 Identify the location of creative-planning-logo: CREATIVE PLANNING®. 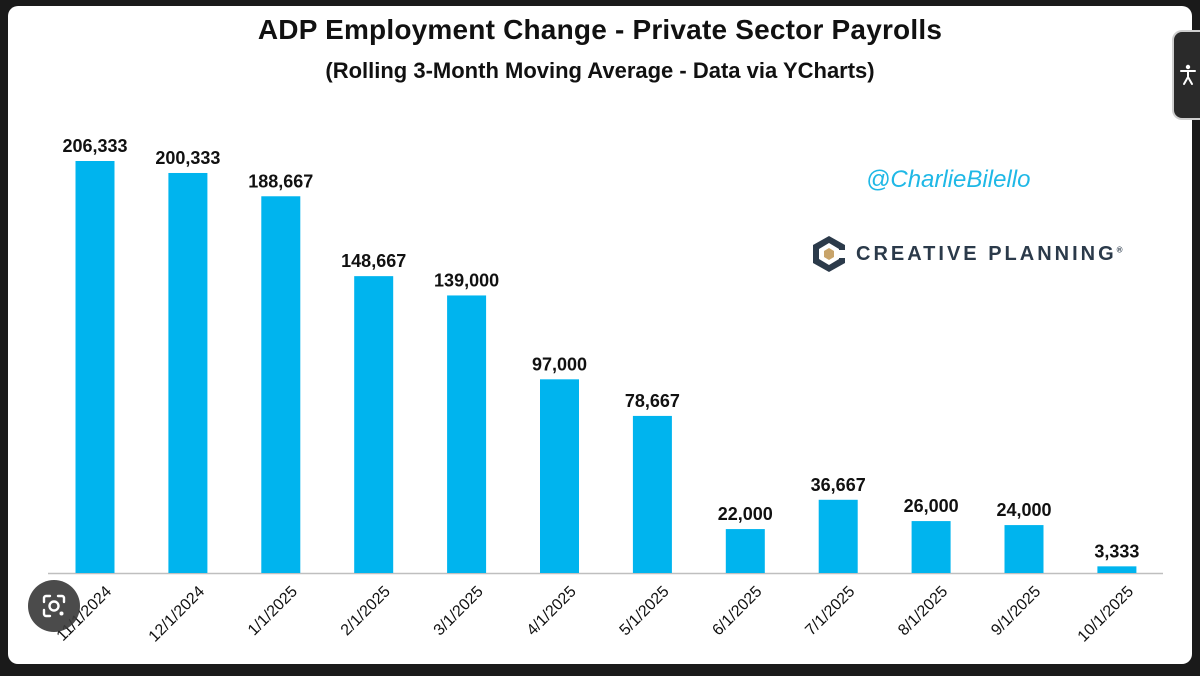
(967, 254).